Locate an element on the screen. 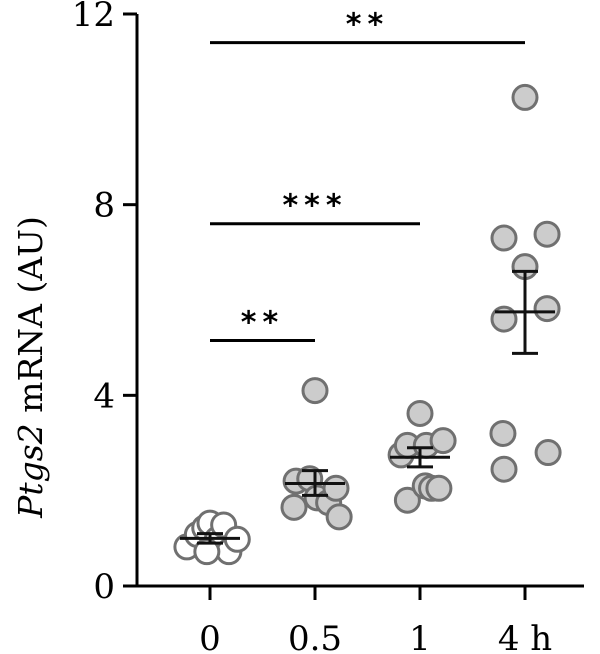 The image size is (600, 654). y-tick-label: 4 is located at coordinates (104, 396).